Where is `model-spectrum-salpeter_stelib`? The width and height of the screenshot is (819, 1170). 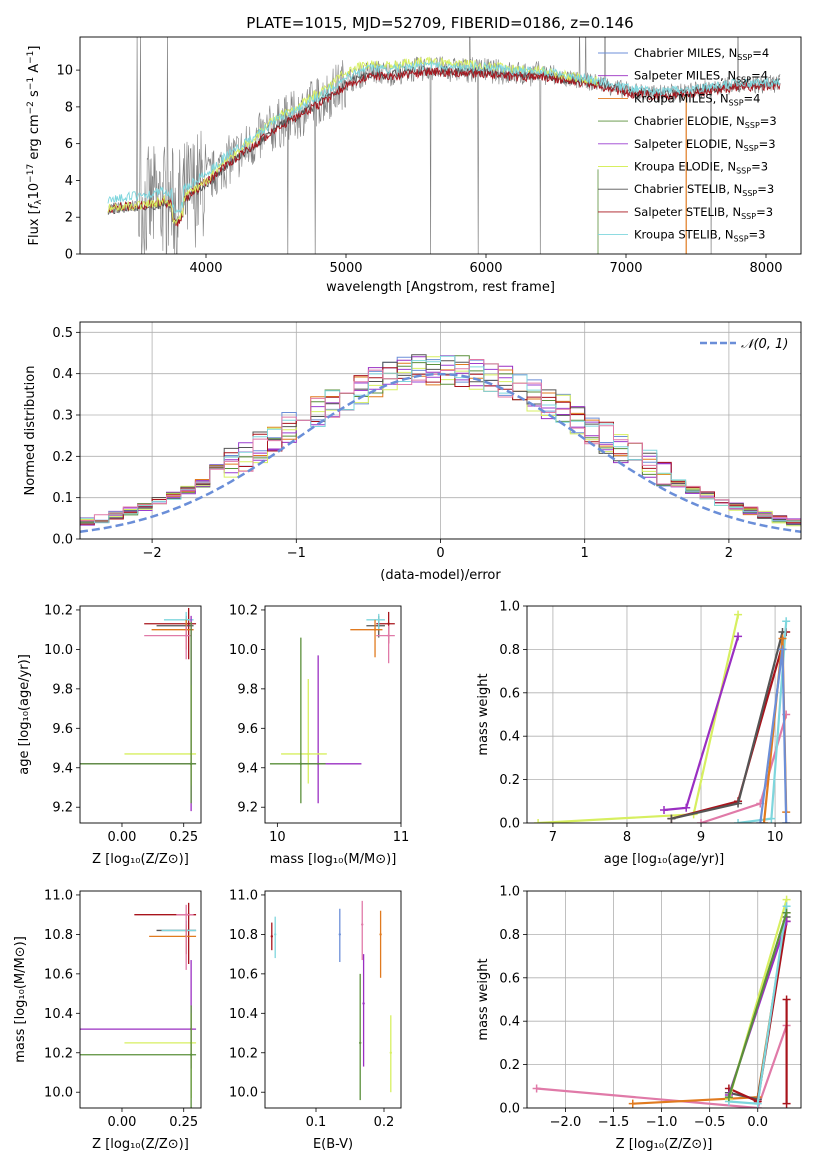
model-spectrum-salpeter_stelib is located at coordinates (444, 146).